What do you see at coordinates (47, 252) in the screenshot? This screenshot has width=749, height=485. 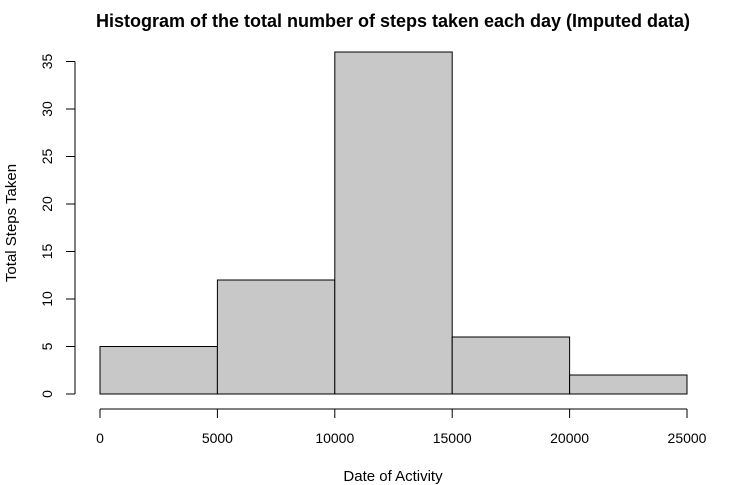 I see `y-tick-label: 15` at bounding box center [47, 252].